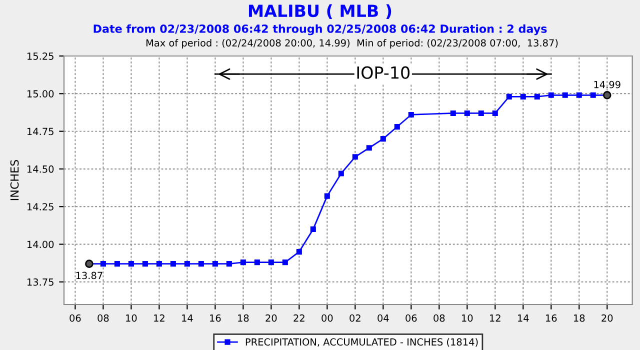  Describe the element at coordinates (41, 132) in the screenshot. I see `y-tick-label: 14.75` at that location.